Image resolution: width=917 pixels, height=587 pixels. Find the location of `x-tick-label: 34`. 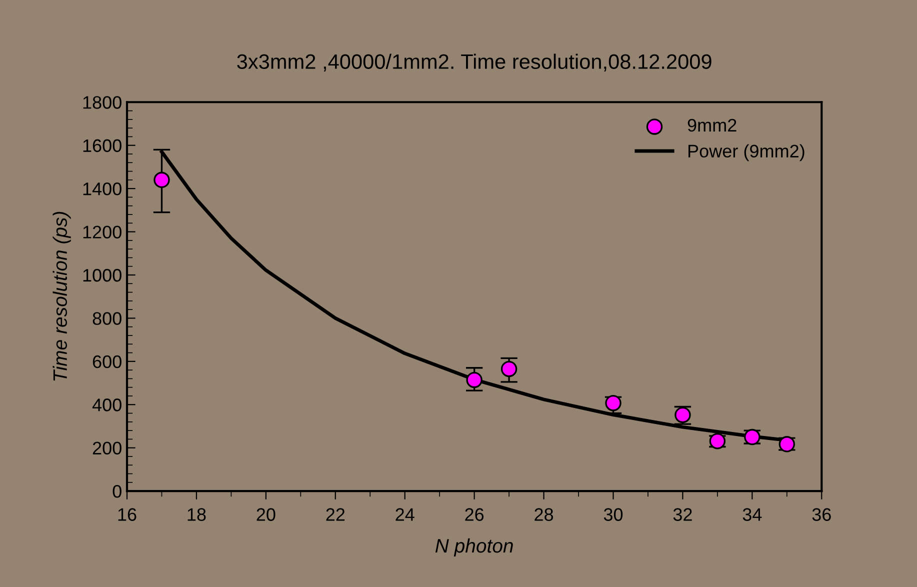

x-tick-label: 34 is located at coordinates (752, 514).